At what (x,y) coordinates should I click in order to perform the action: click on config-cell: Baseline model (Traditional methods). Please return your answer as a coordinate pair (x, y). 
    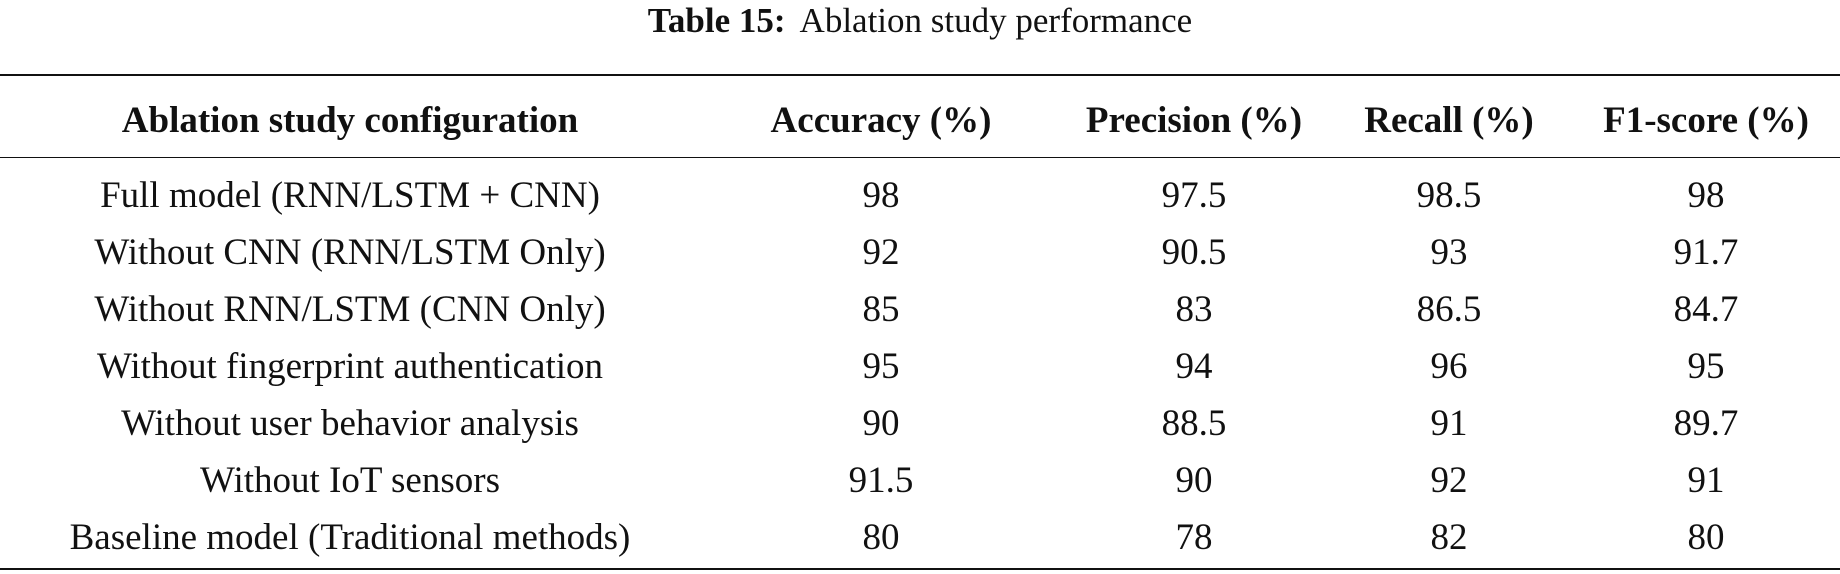
    Looking at the image, I should click on (350, 537).